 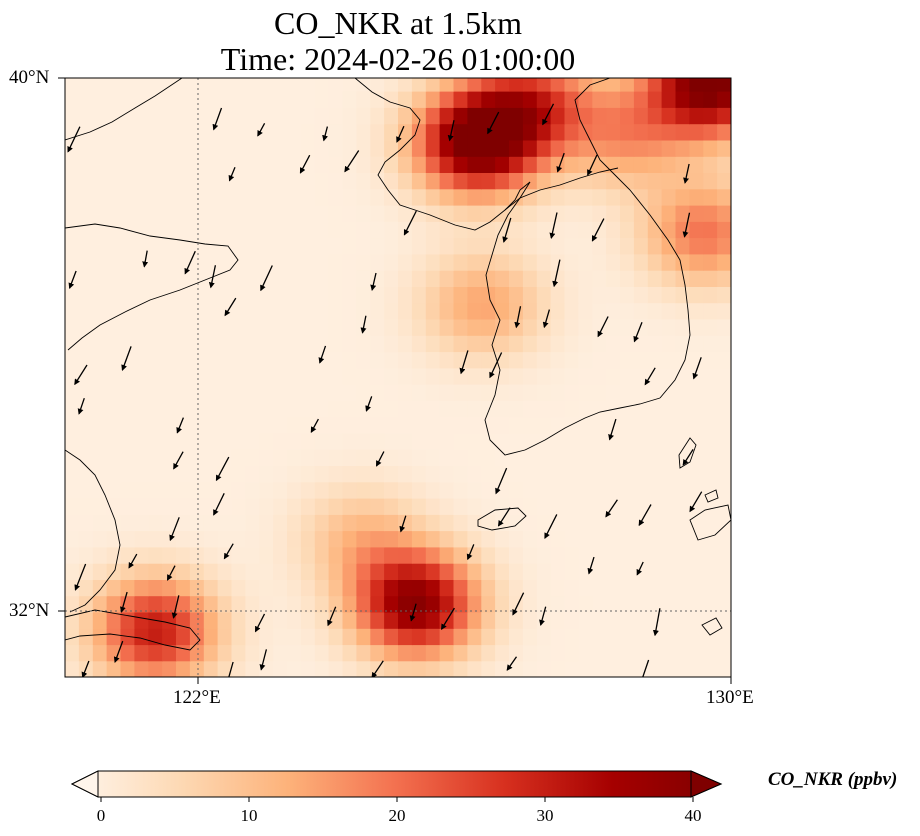 What do you see at coordinates (632, 238) in the screenshot?
I see `korea-east-coast` at bounding box center [632, 238].